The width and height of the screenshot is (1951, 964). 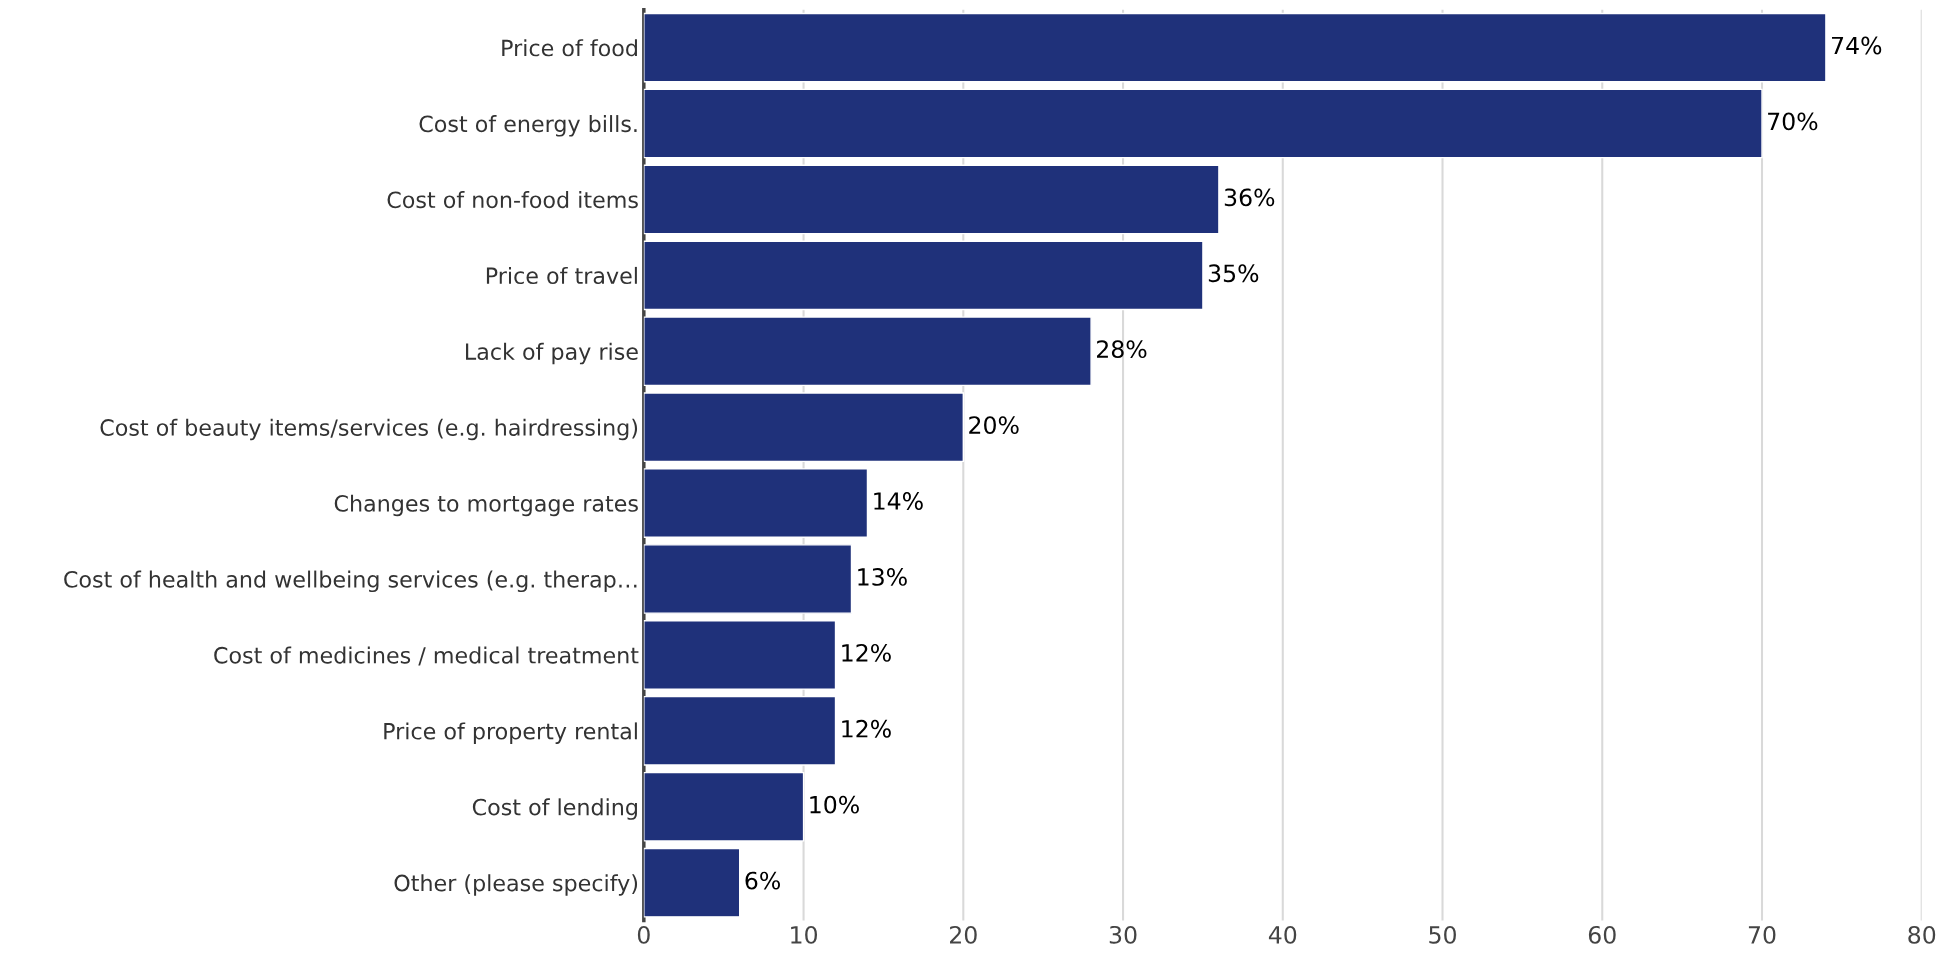 I want to click on y-tick-label: Price of food, so click(x=569, y=48).